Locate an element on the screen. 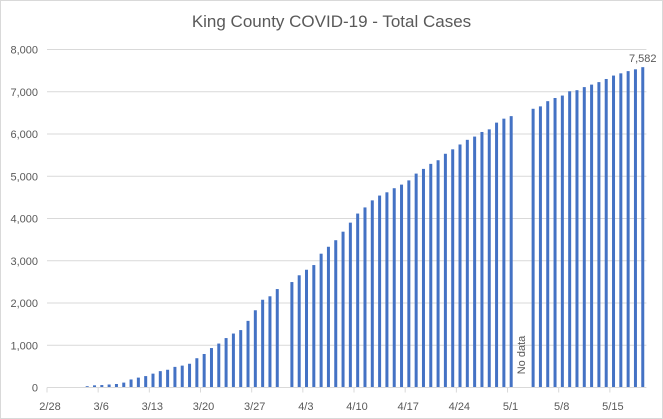 The width and height of the screenshot is (663, 419). chart-title: King County COVID-19 - Total Cases is located at coordinates (331, 21).